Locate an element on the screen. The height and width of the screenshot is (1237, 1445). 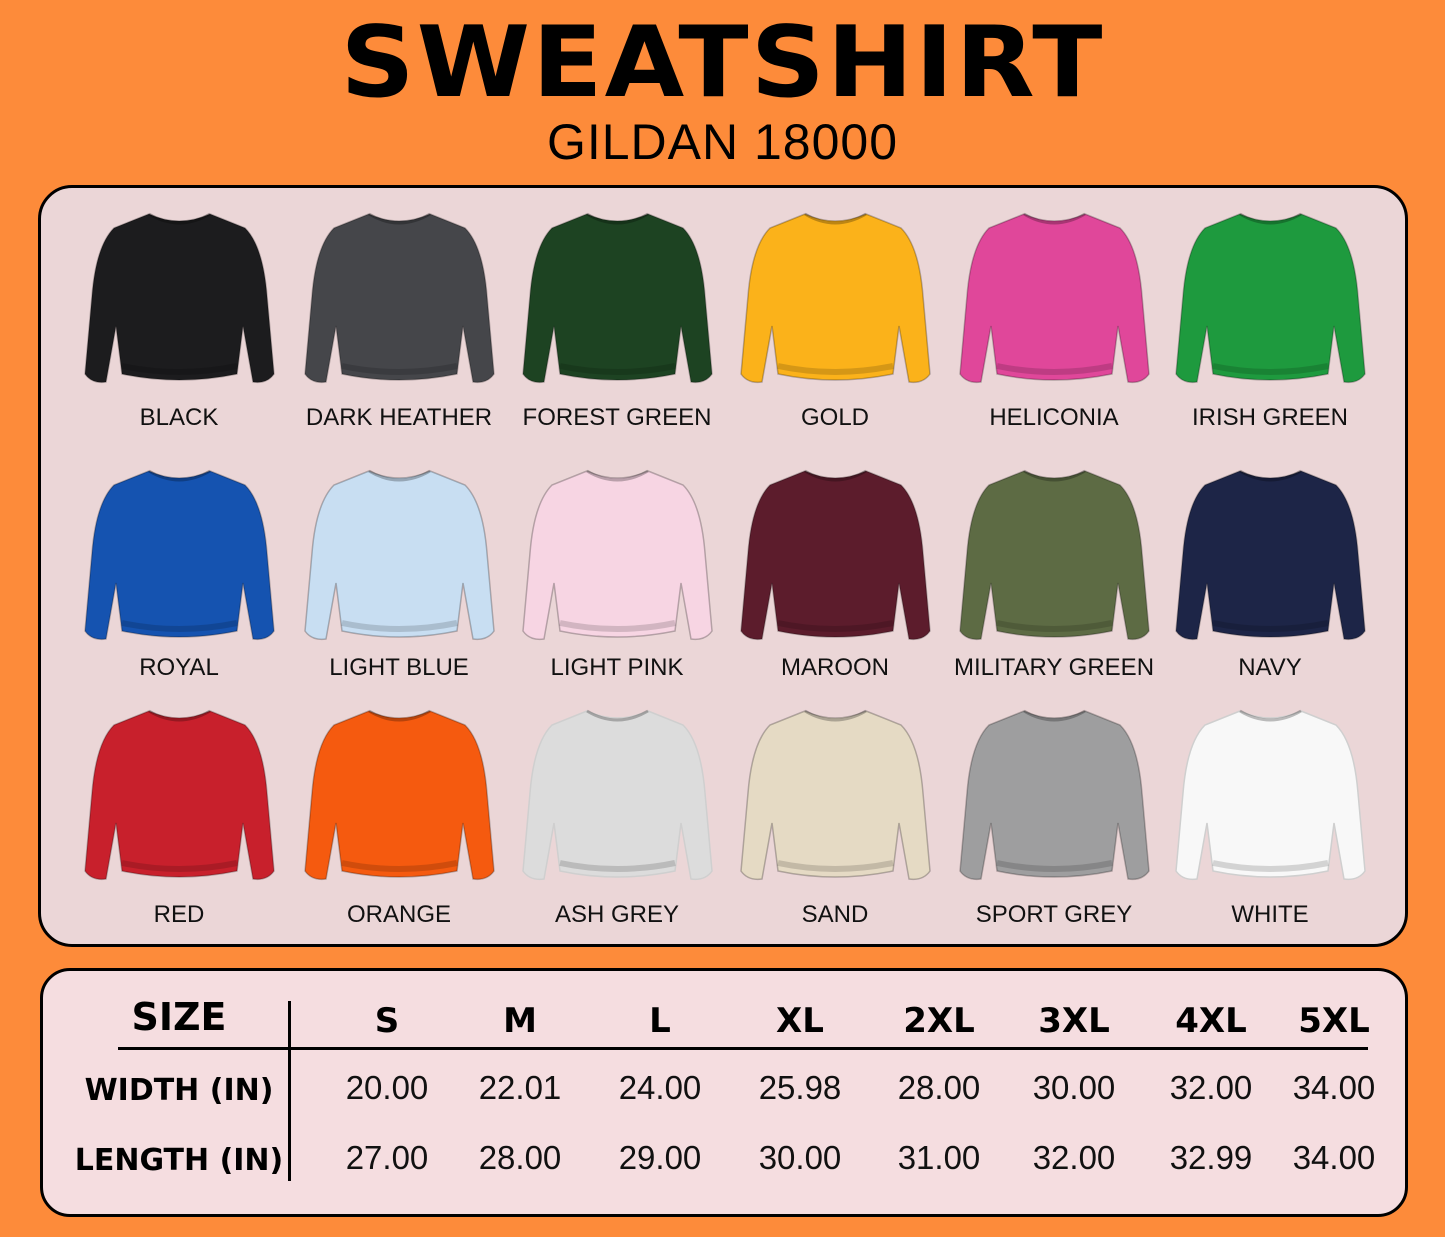
color-swatch-ash-grey: ASH GREY is located at coordinates (617, 816).